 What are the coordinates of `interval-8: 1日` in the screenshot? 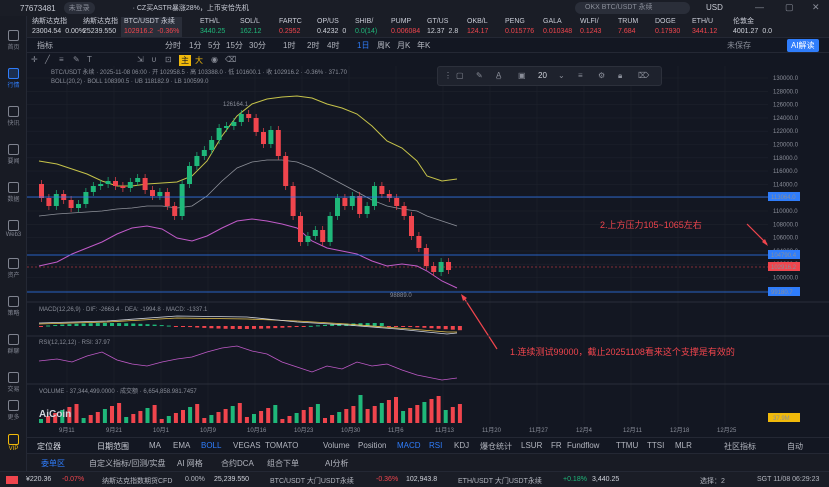 It's located at (363, 45).